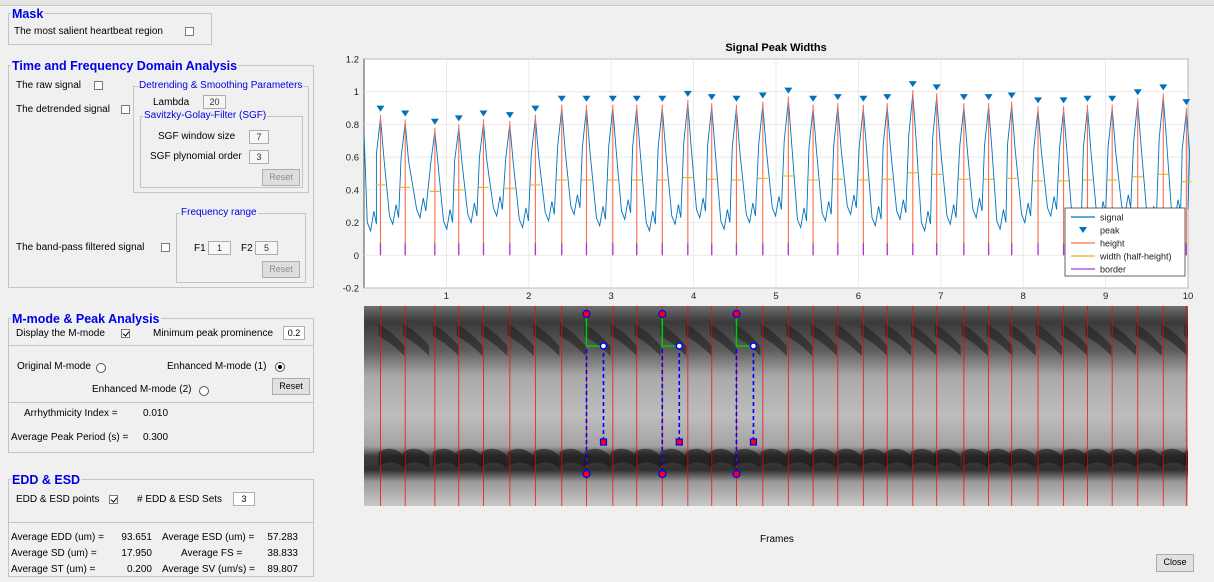  What do you see at coordinates (603, 346) in the screenshot?
I see `esd-top-point` at bounding box center [603, 346].